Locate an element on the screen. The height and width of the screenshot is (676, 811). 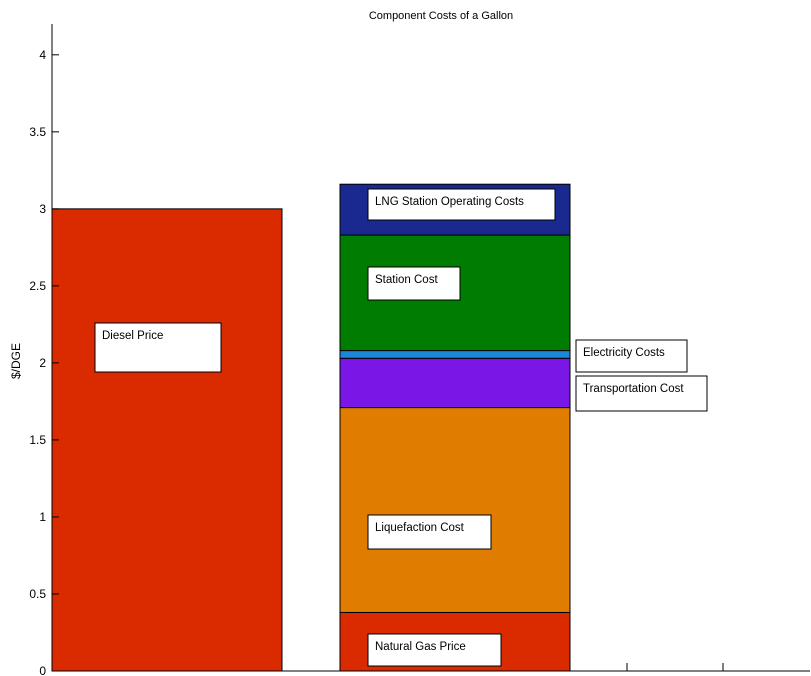
y-tick-label: 2 is located at coordinates (42, 363).